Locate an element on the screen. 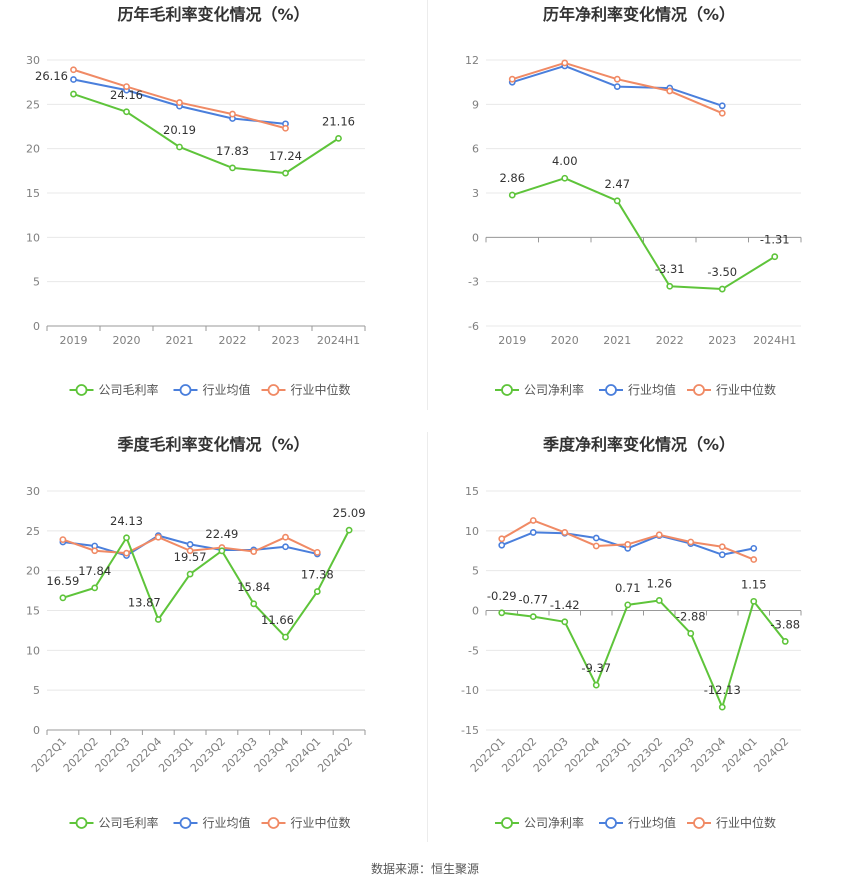 The image size is (850, 891). data-label: -1.31 is located at coordinates (775, 240).